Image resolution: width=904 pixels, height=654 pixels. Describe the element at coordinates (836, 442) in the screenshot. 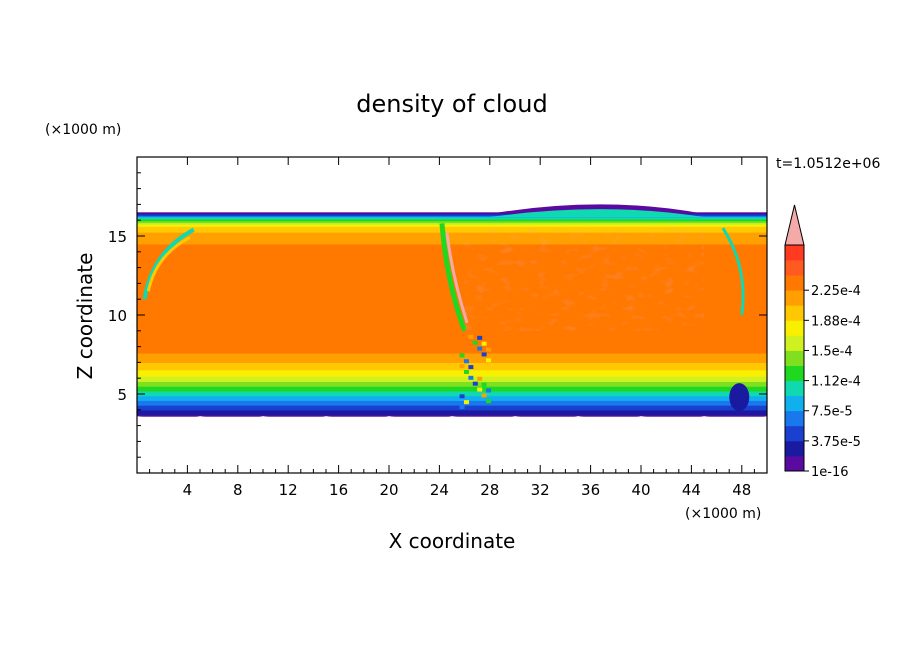

I see `colorbar-label: 3.75e-5` at that location.